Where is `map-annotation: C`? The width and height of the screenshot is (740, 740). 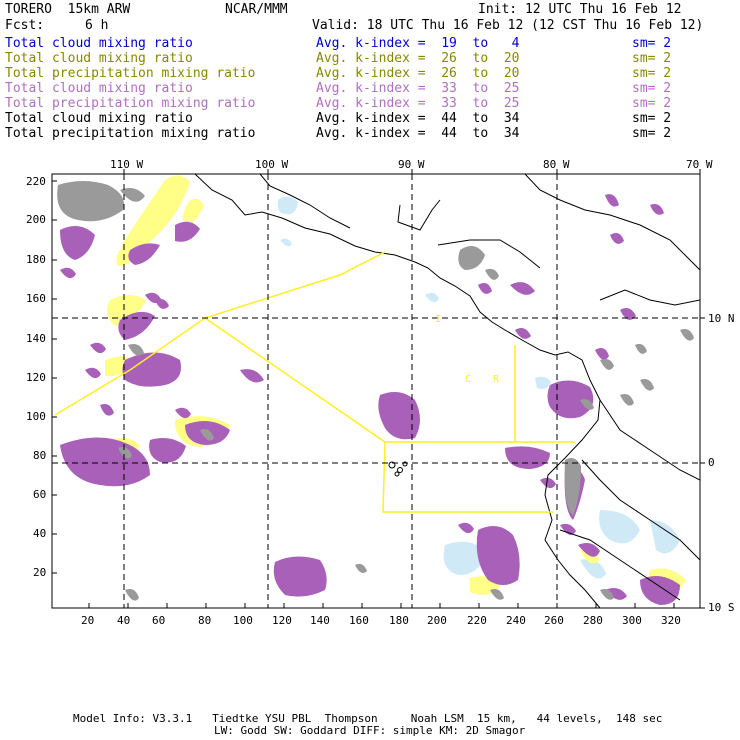
map-annotation: C is located at coordinates (468, 379).